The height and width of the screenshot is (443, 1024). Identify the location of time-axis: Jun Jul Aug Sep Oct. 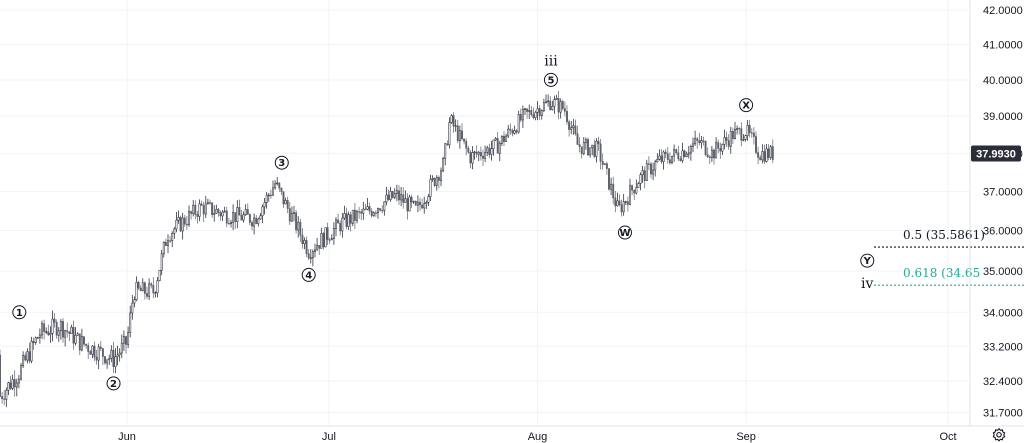
(537, 437).